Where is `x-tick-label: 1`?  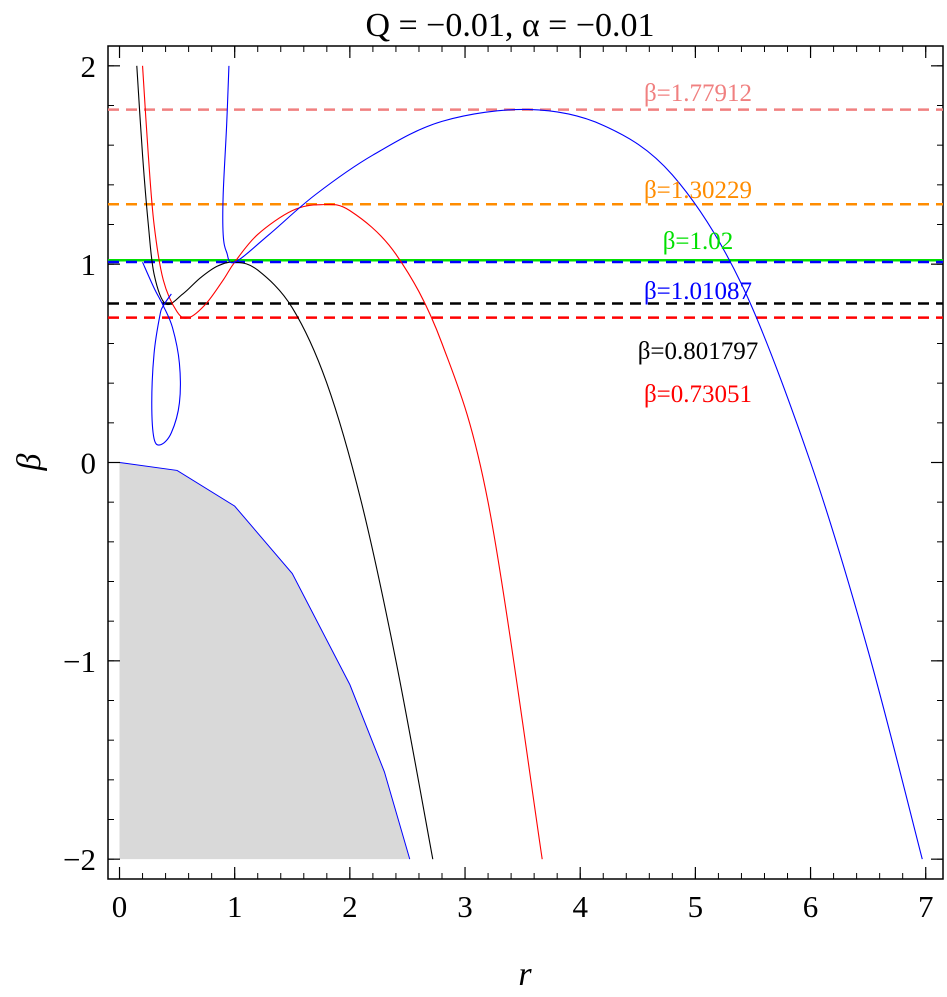
x-tick-label: 1 is located at coordinates (235, 906).